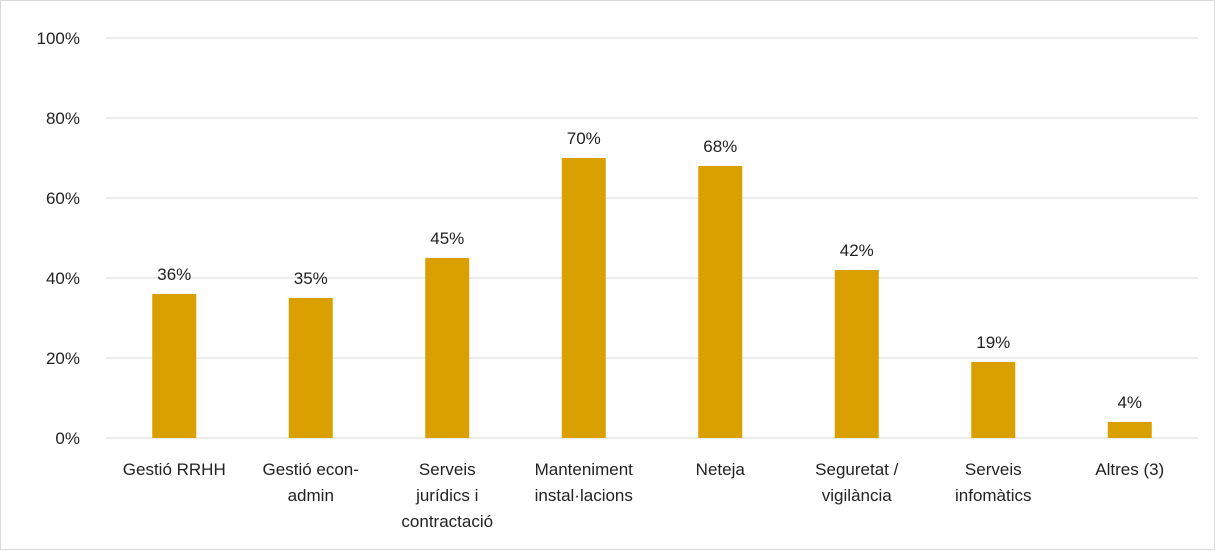 The width and height of the screenshot is (1215, 551). Describe the element at coordinates (63, 118) in the screenshot. I see `y-tick-label: 80%` at that location.